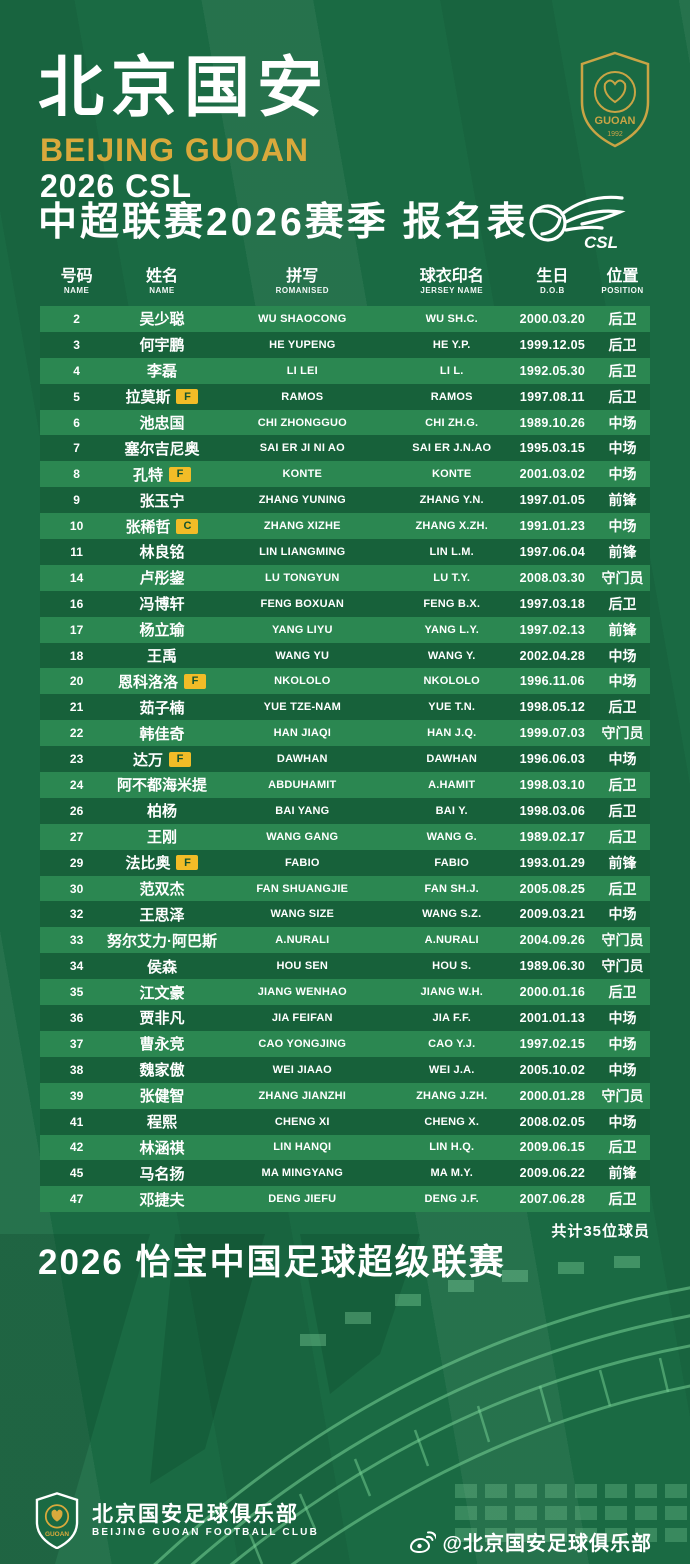 The image size is (690, 1564). Describe the element at coordinates (302, 992) in the screenshot. I see `player-romanised-name: JIANG WENHAO` at that location.